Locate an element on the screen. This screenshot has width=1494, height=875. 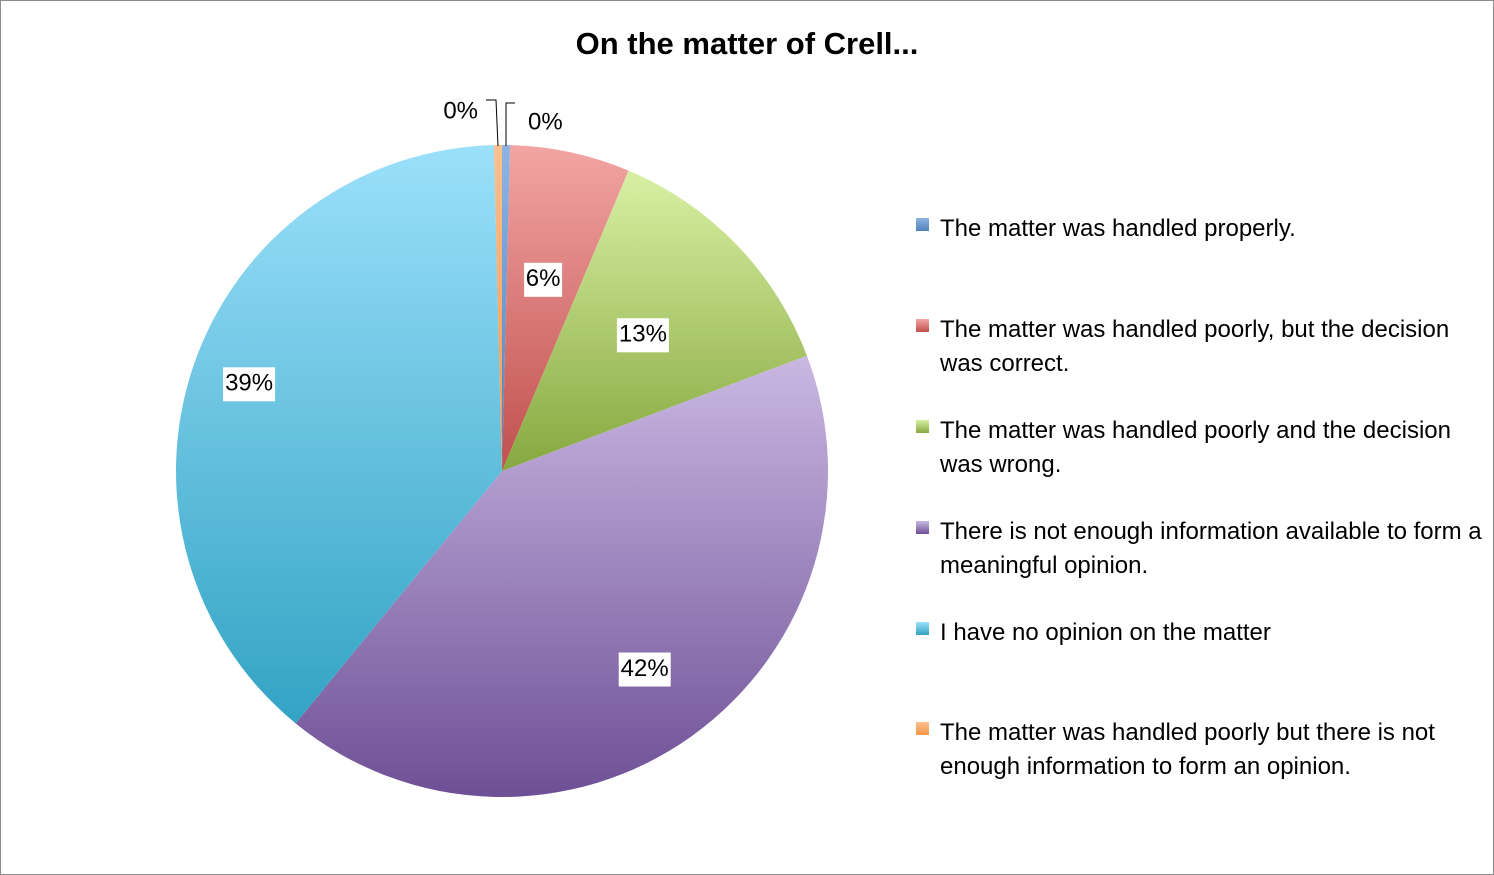
pie-slice-the-matter-was-handled-poorly-but-there- is located at coordinates (497, 308).